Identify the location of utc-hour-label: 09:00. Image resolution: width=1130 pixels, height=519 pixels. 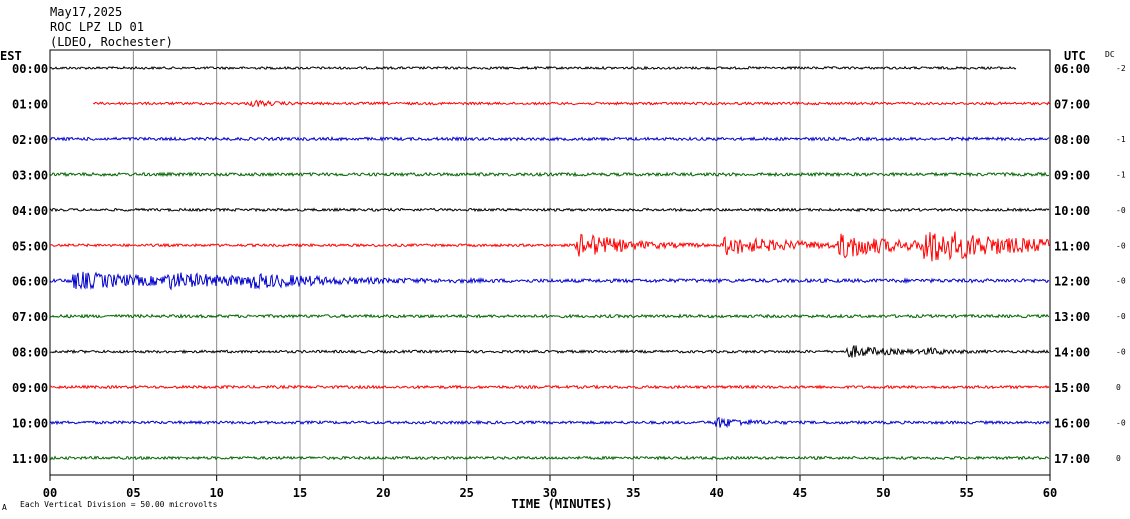
(1072, 175).